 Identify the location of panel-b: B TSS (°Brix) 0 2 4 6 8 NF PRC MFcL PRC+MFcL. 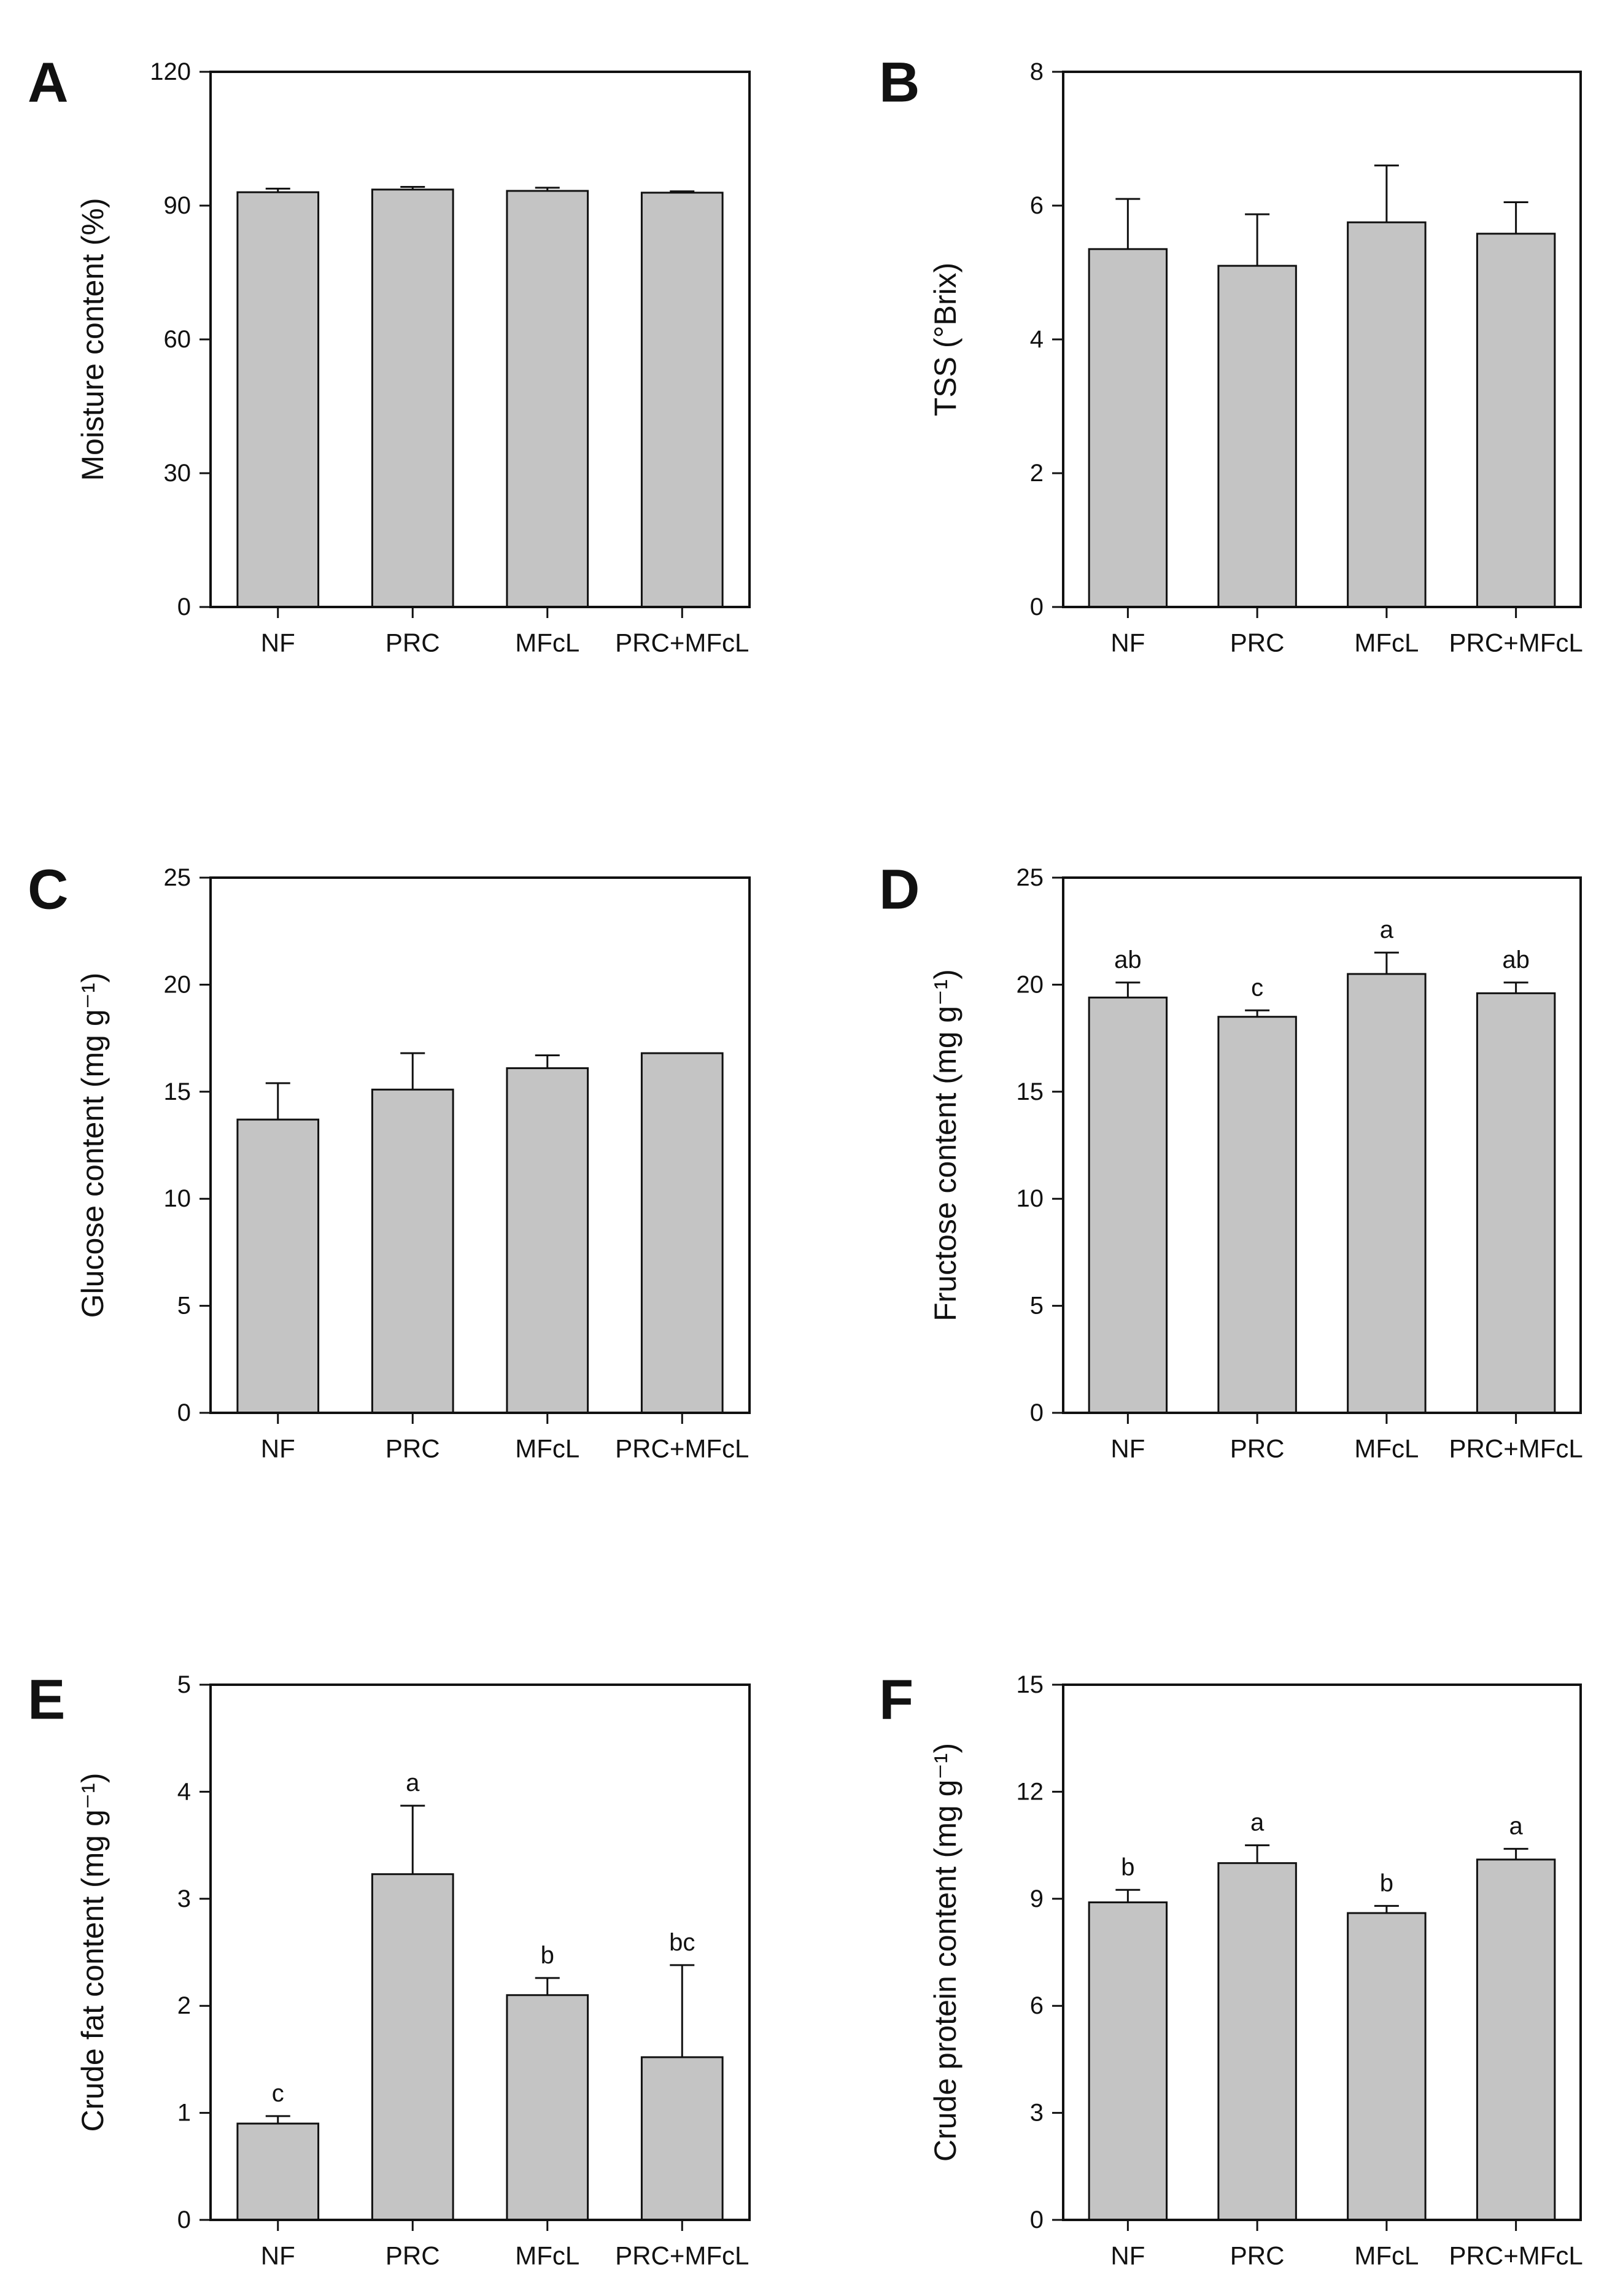
(1231, 354).